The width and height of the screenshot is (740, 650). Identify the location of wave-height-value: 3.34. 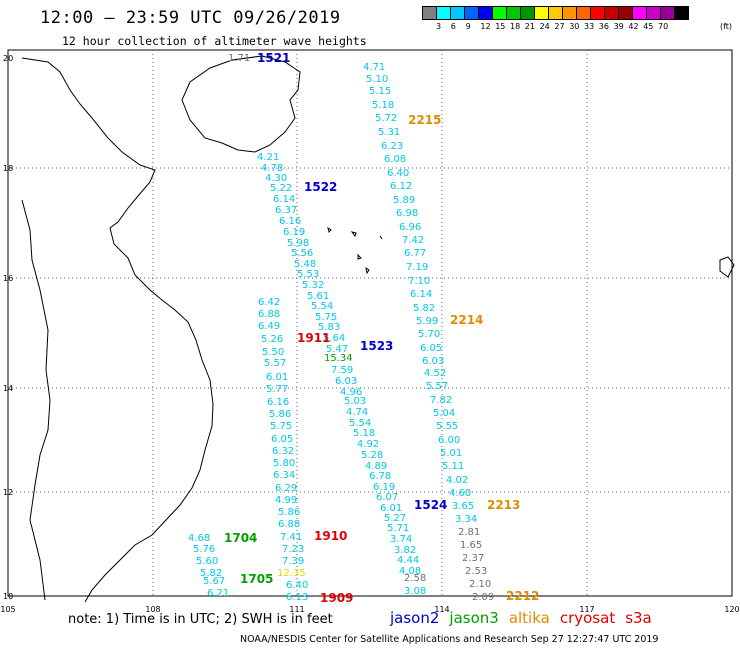
(466, 519).